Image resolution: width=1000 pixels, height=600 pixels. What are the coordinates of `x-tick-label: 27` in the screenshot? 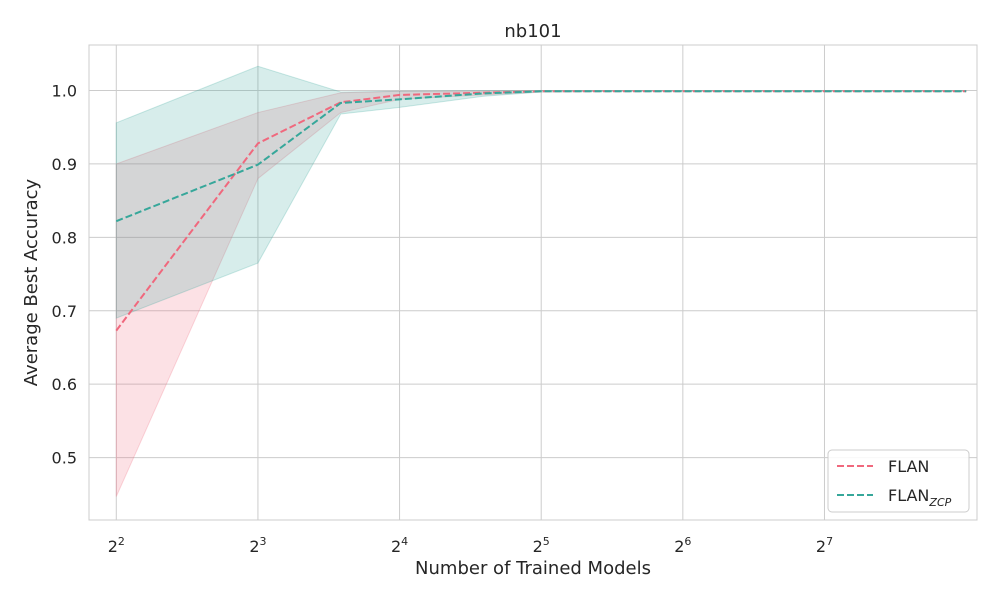 It's located at (824, 545).